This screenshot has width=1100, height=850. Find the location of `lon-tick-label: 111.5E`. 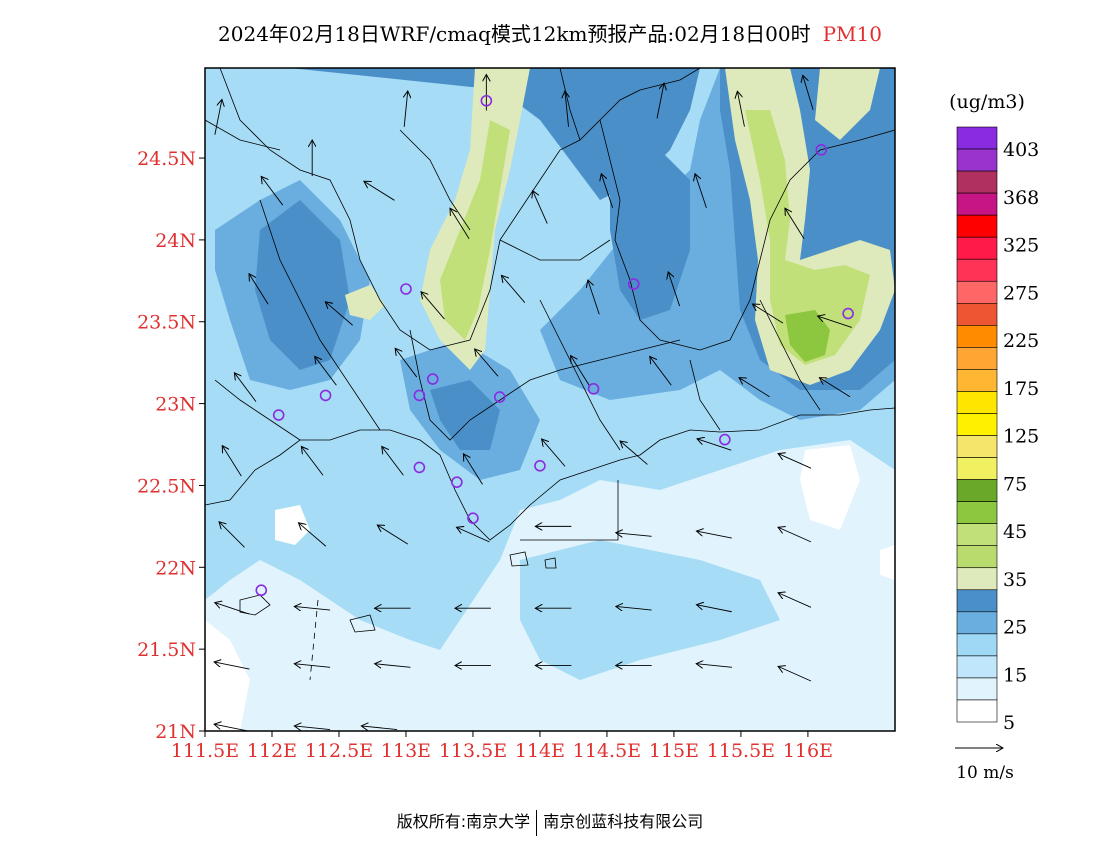

lon-tick-label: 111.5E is located at coordinates (205, 751).